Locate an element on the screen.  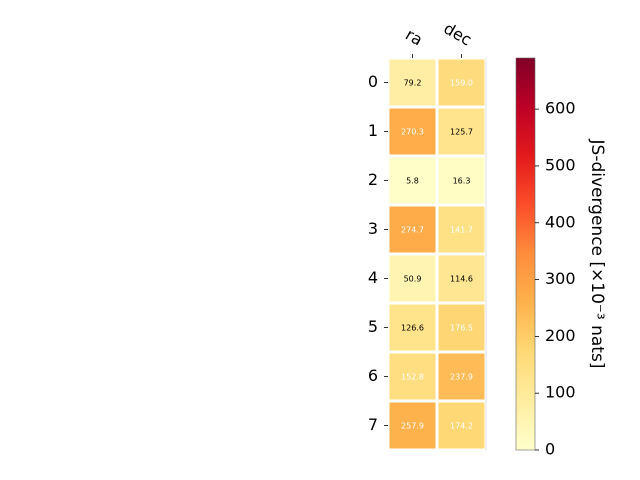
colorbar-ticks: 0 100 200 300 400 500 600 is located at coordinates (555, 279).